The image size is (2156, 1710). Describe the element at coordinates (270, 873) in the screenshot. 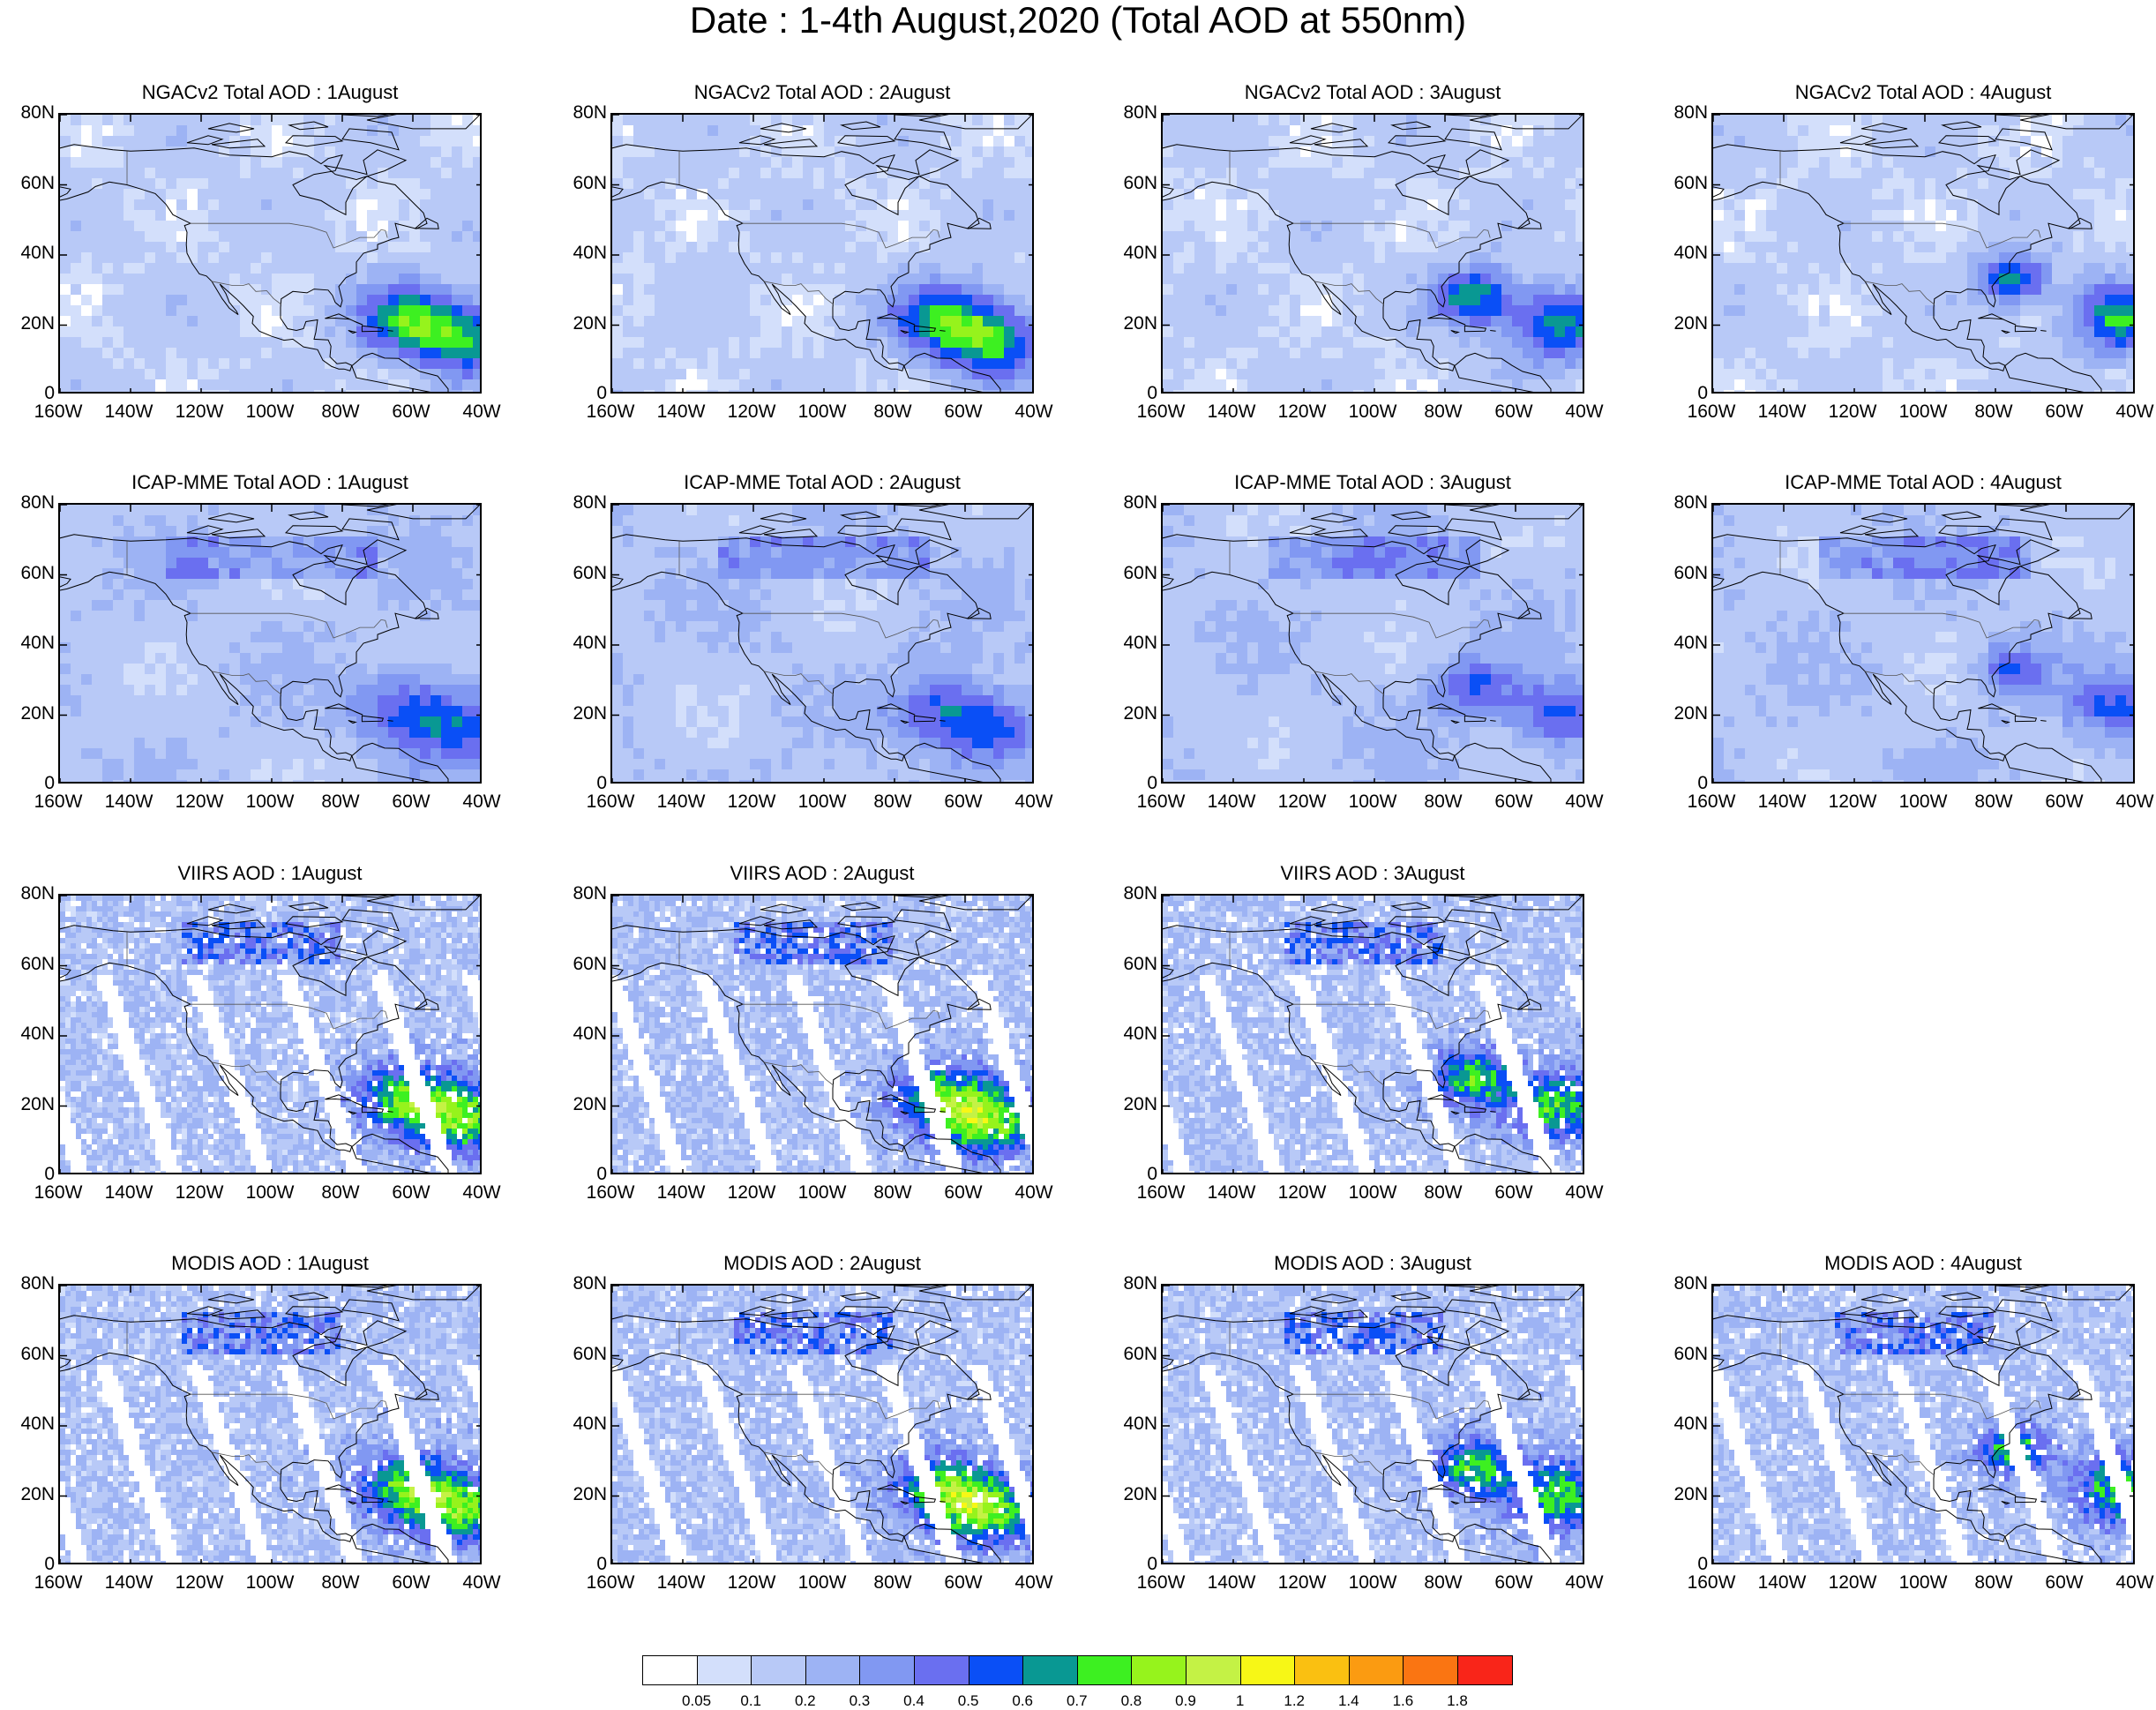

I see `panel-title: VIIRS AOD : 1August` at that location.